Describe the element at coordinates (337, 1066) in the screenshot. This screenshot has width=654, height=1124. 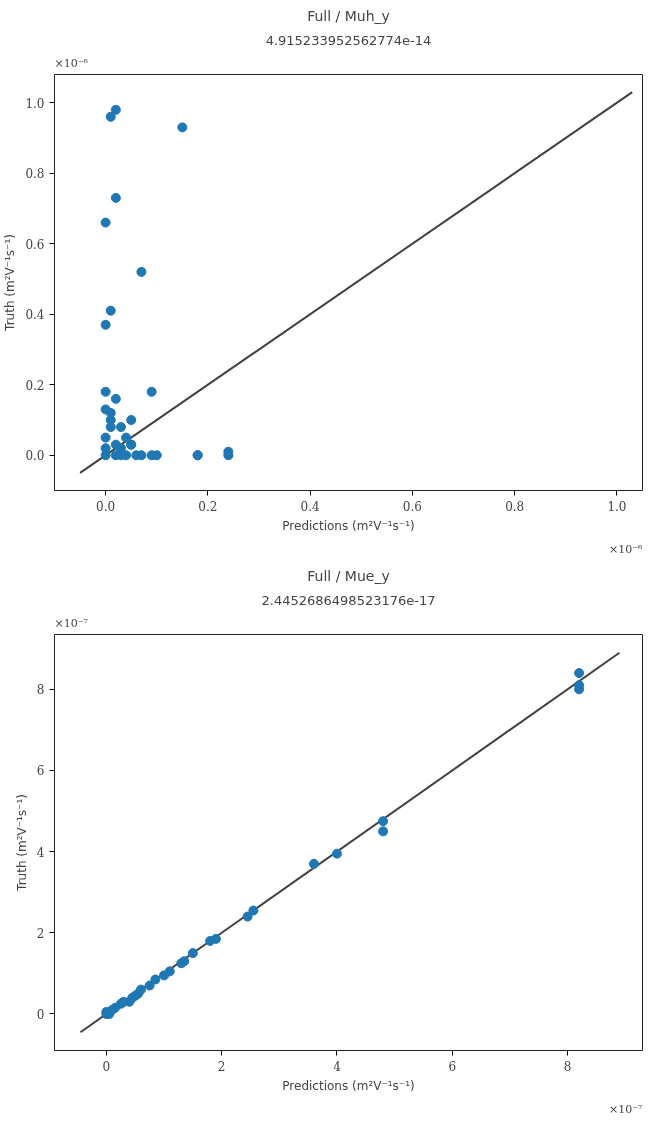
I see `x-tick-label: 4` at that location.